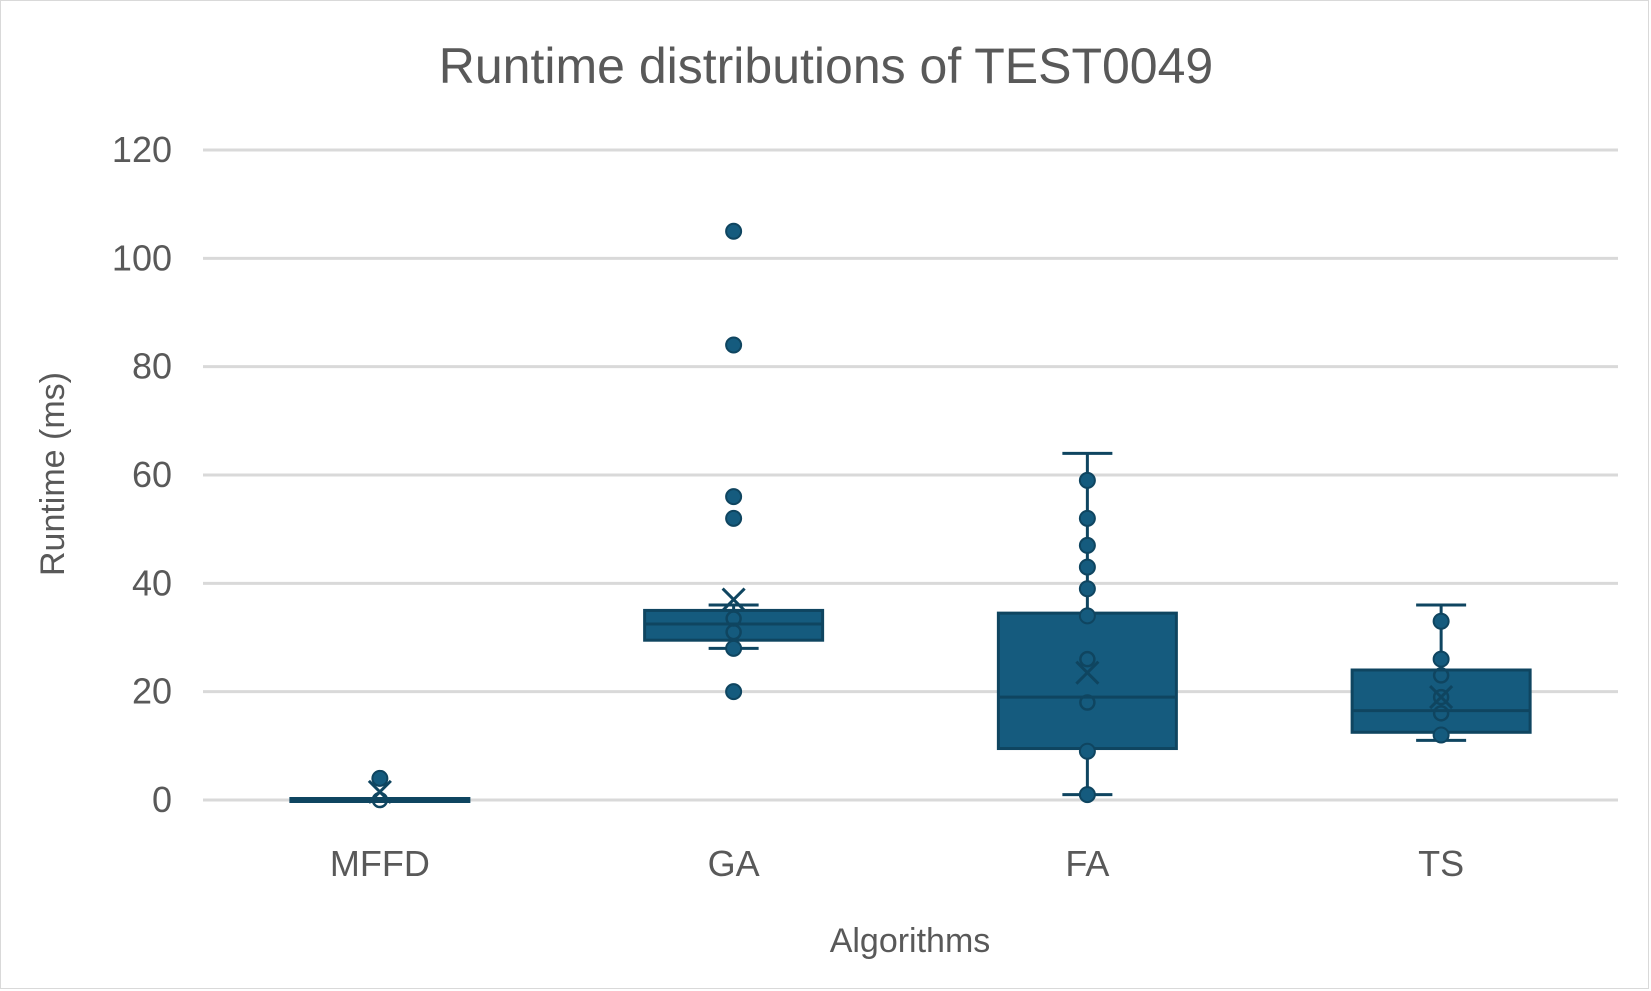  Describe the element at coordinates (826, 66) in the screenshot. I see `chart-title: Runtime distributions of TEST0049` at that location.